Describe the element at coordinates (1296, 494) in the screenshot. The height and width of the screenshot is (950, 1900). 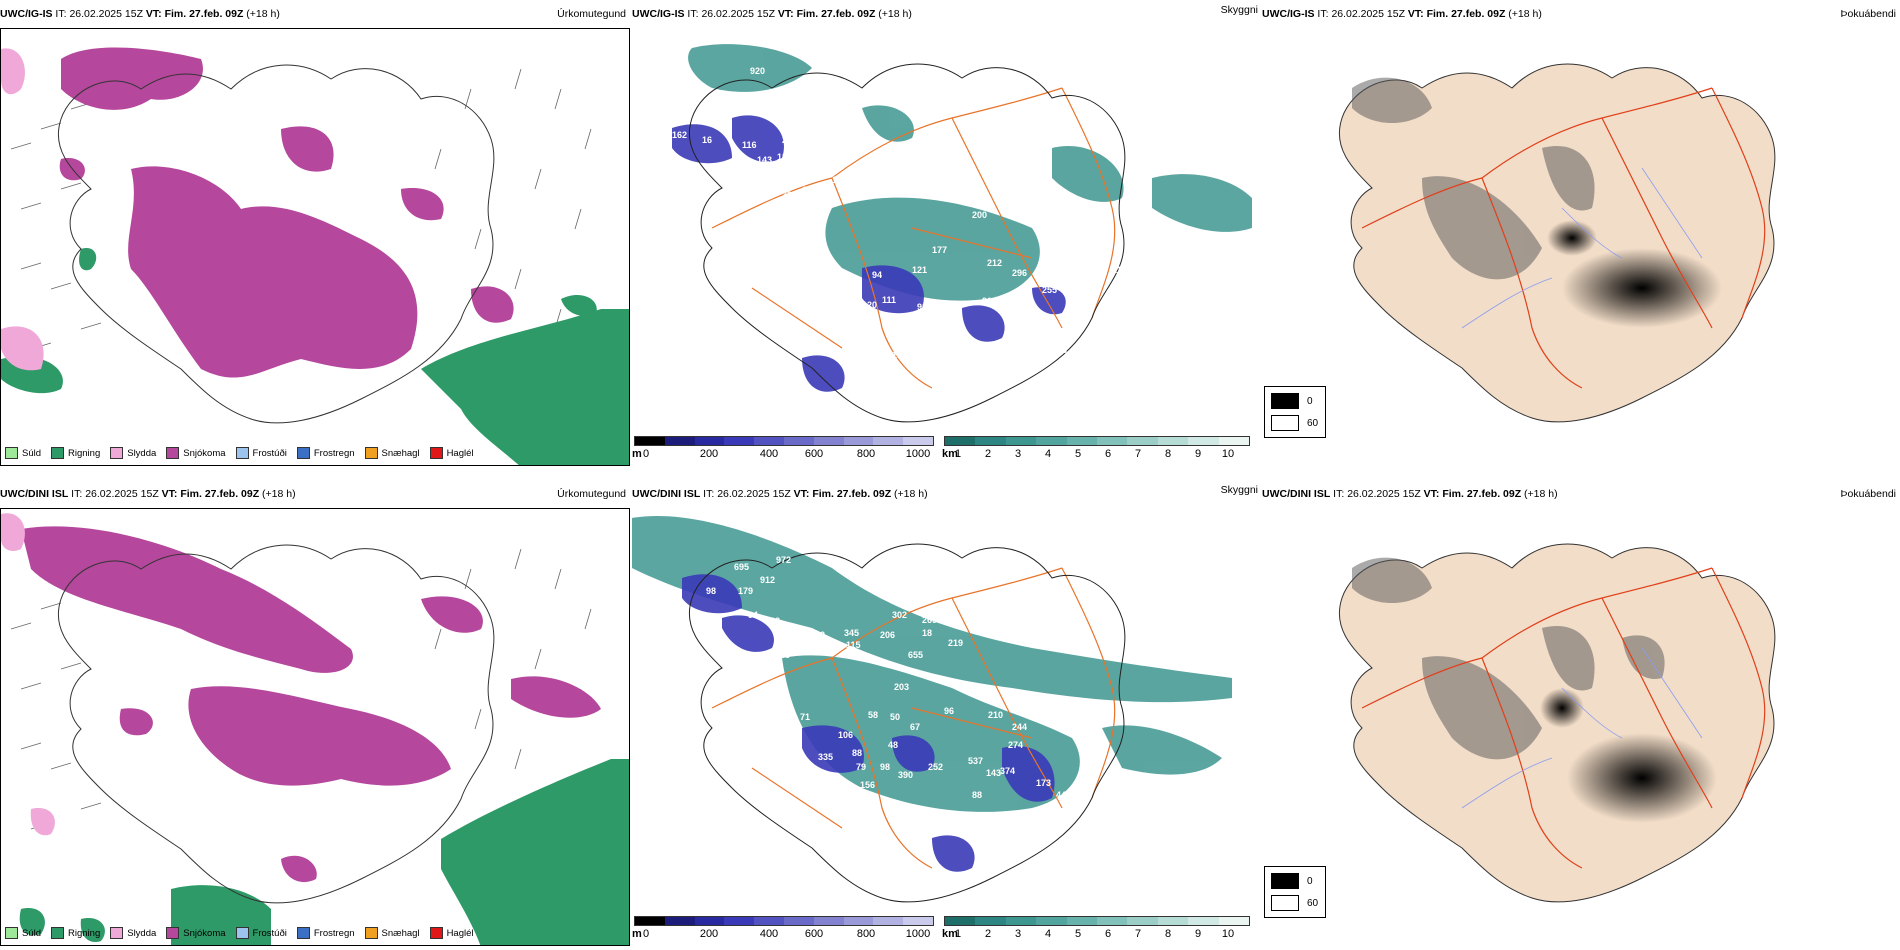
I see `model-name: UWC/DINI ISL` at that location.